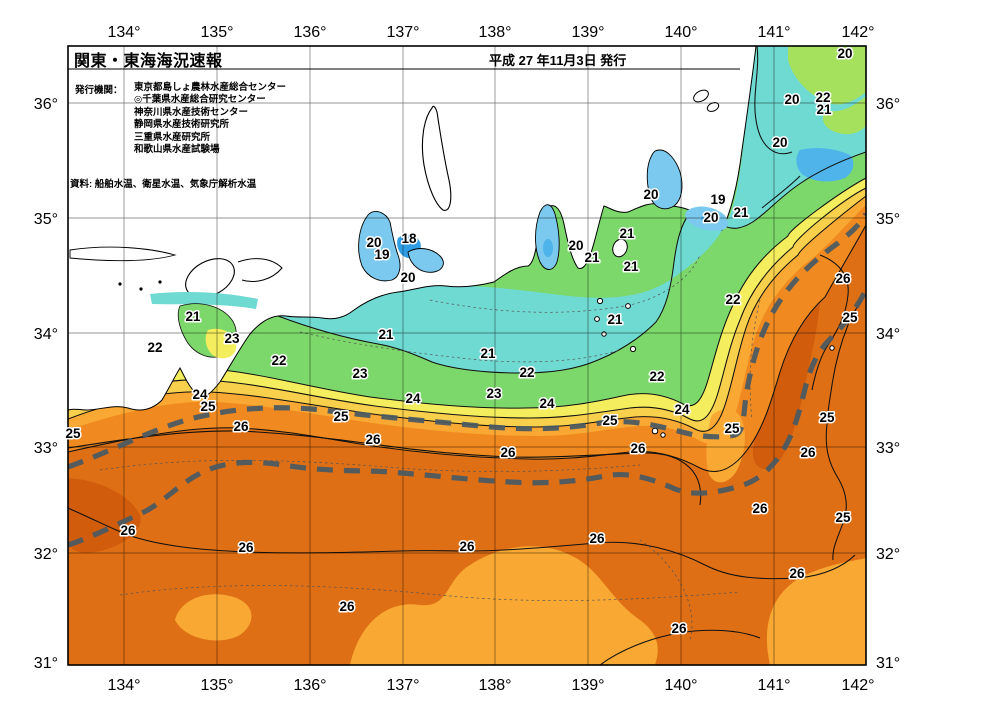 The height and width of the screenshot is (709, 1002). What do you see at coordinates (172, 137) in the screenshot?
I see `issuer-item: 三重県水産研究所` at bounding box center [172, 137].